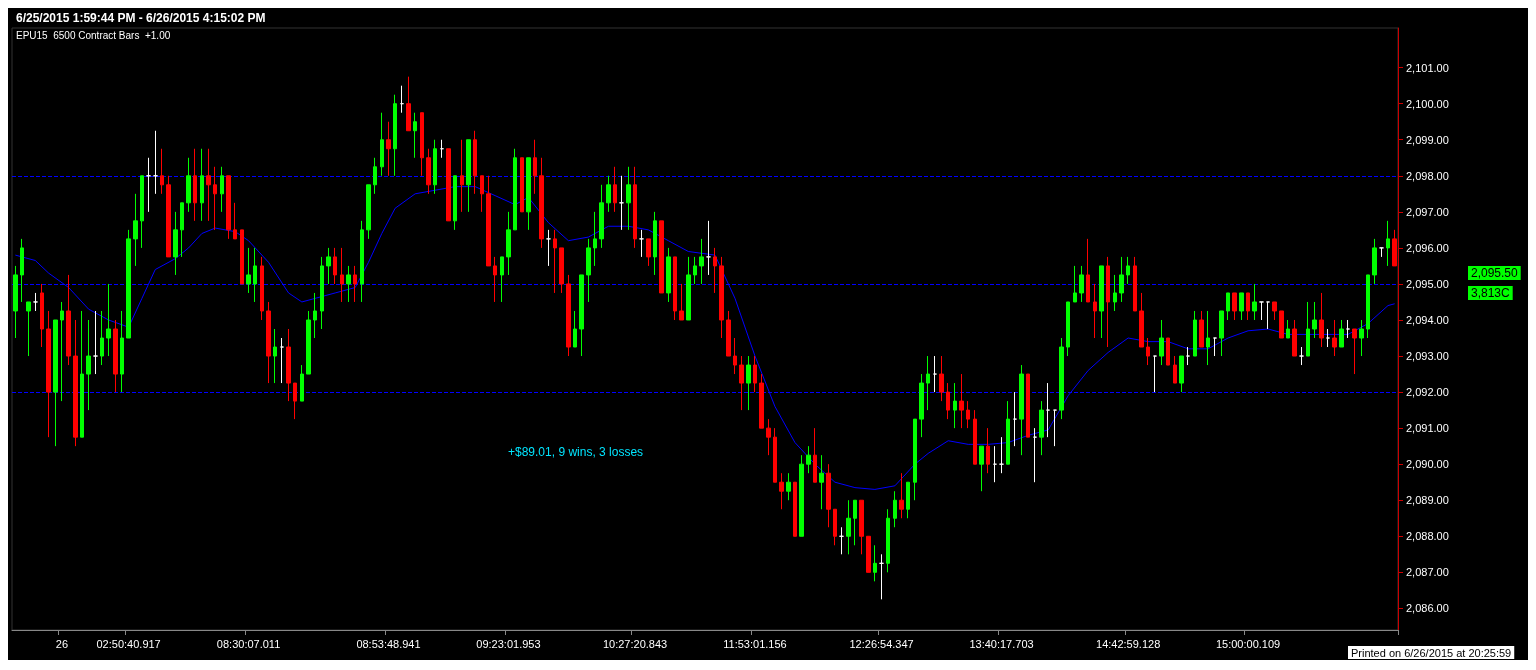  I want to click on y-tick-label: 2,086.00, so click(1427, 608).